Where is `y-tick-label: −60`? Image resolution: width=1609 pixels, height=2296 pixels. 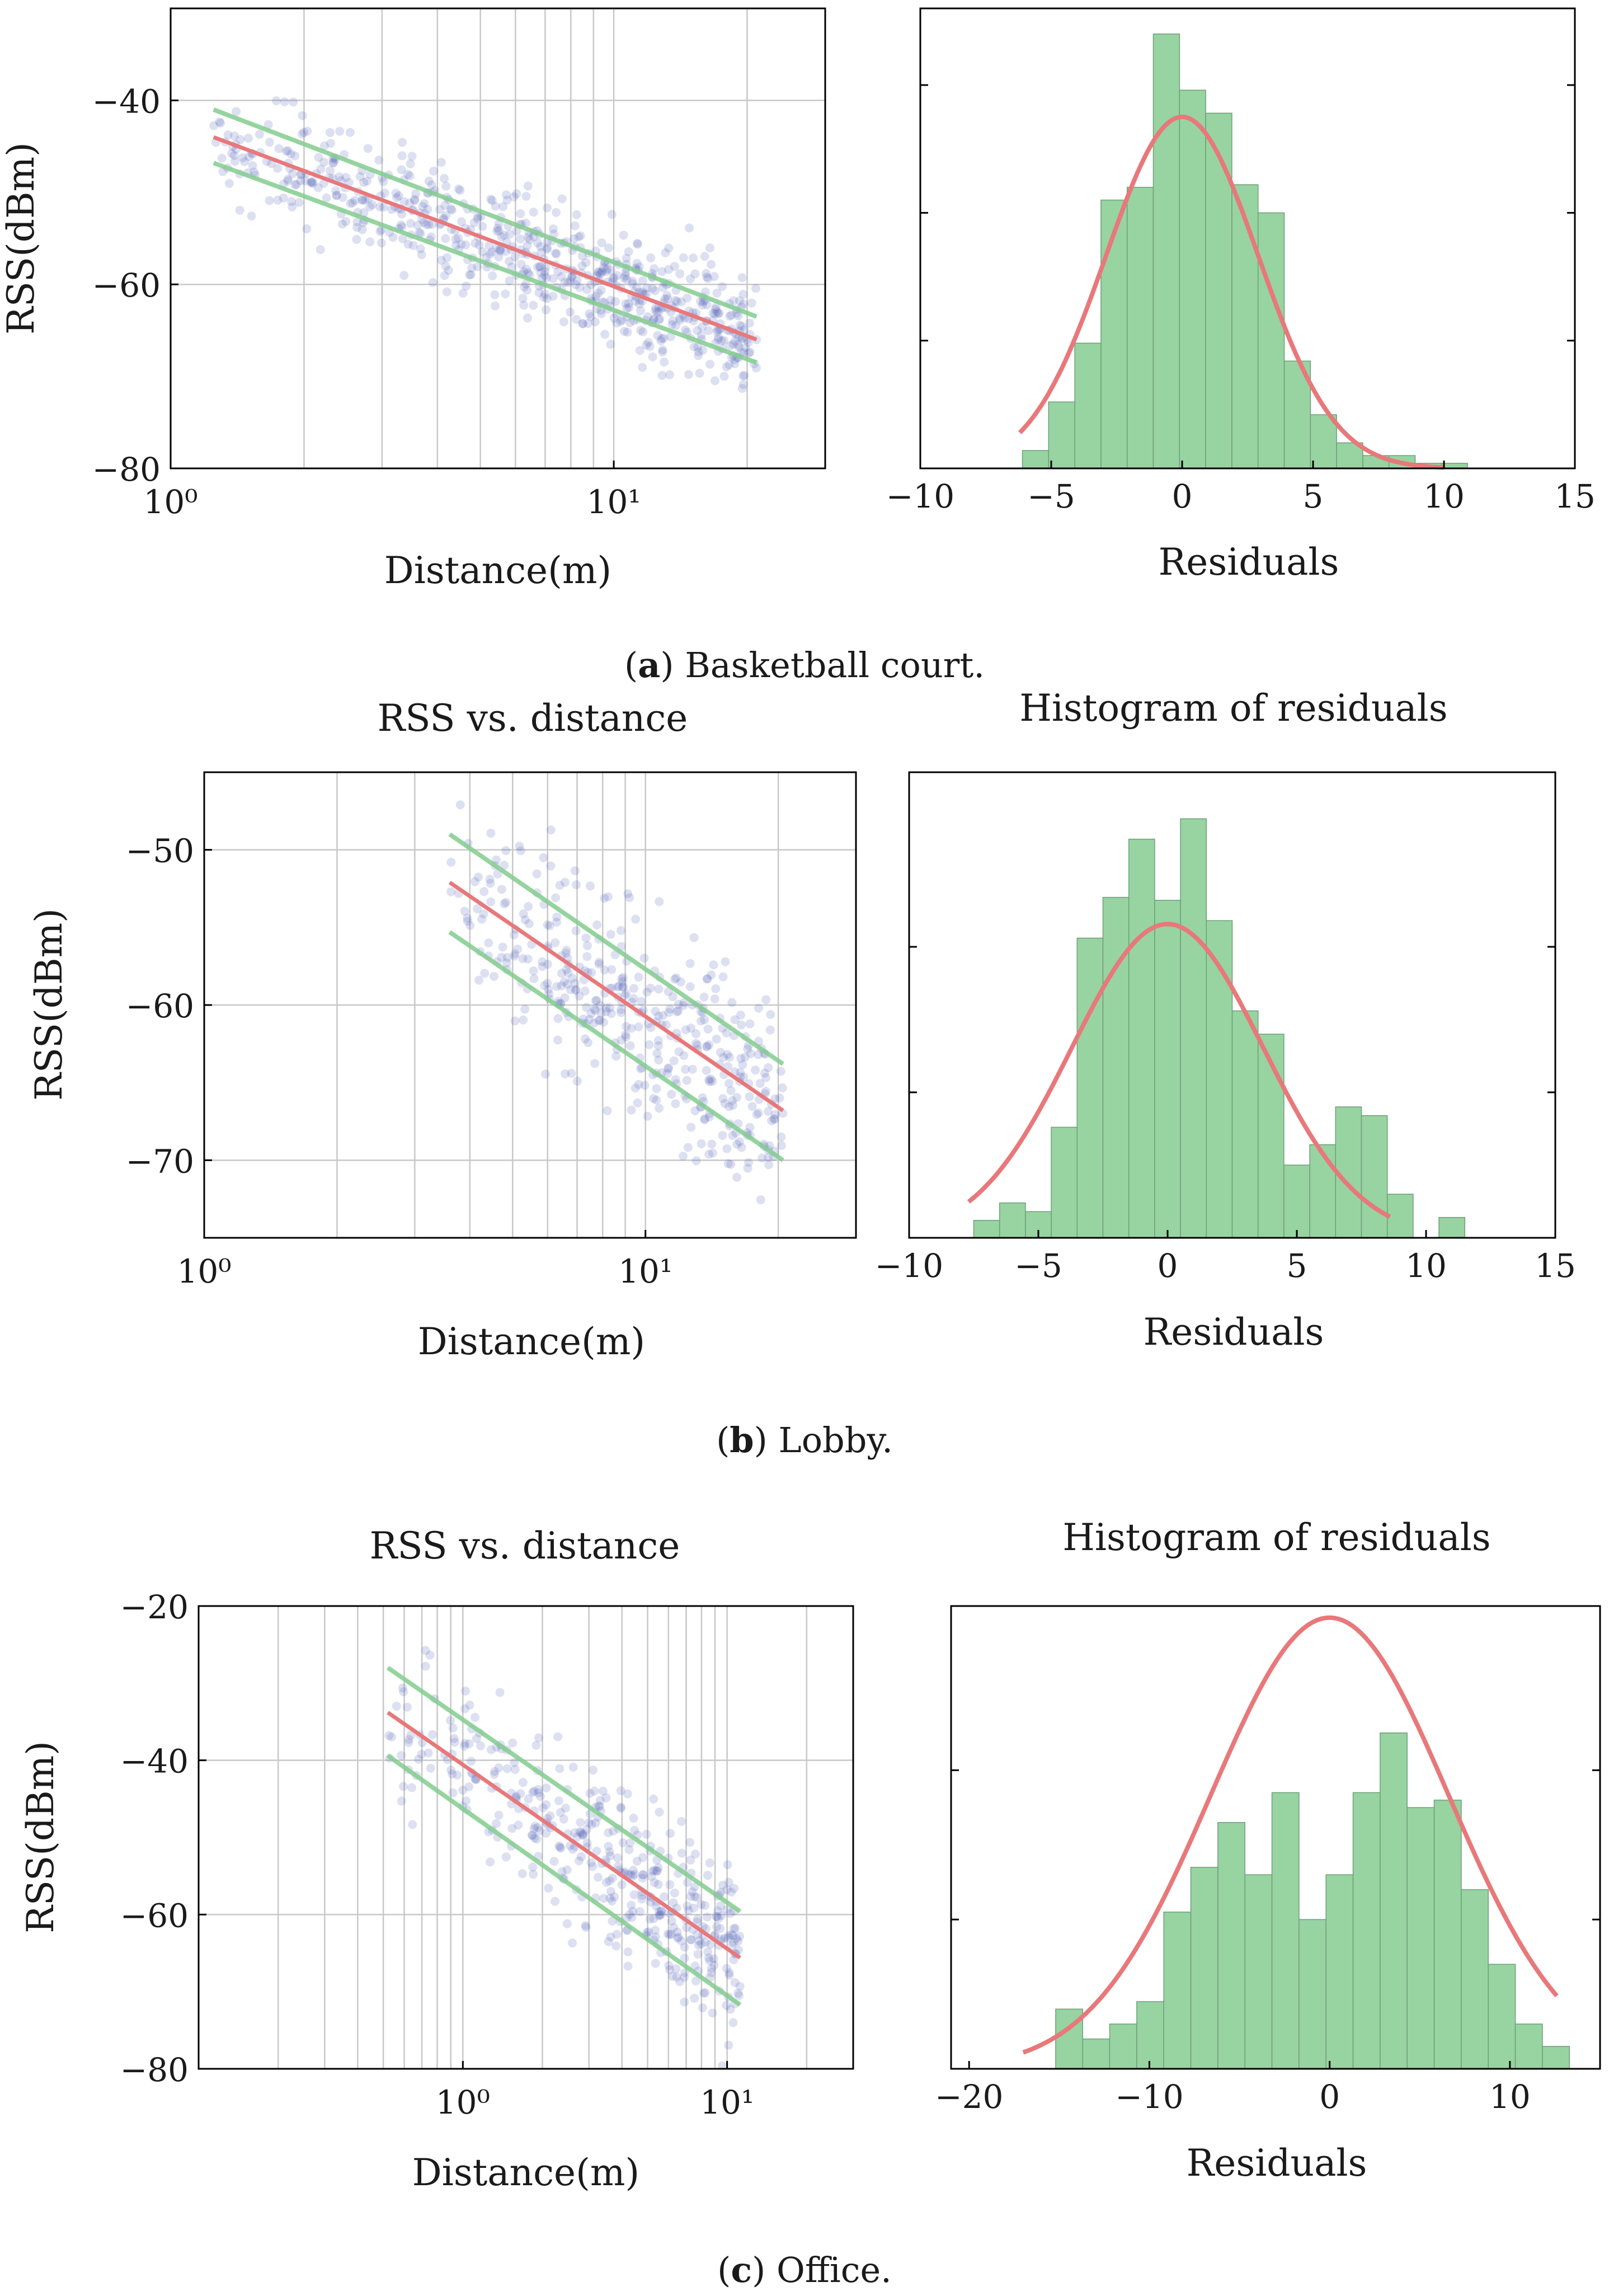 y-tick-label: −60 is located at coordinates (160, 1006).